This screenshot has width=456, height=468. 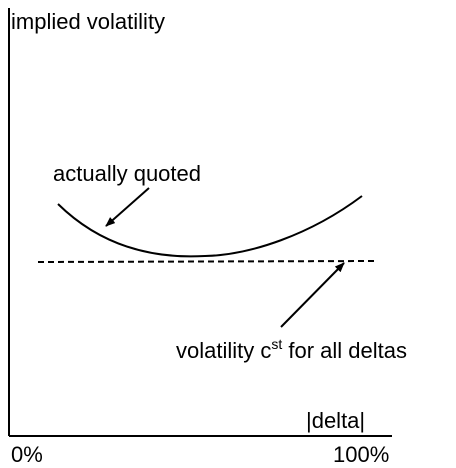 What do you see at coordinates (224, 350) in the screenshot?
I see `constant-line-label-prefix: volatility c` at bounding box center [224, 350].